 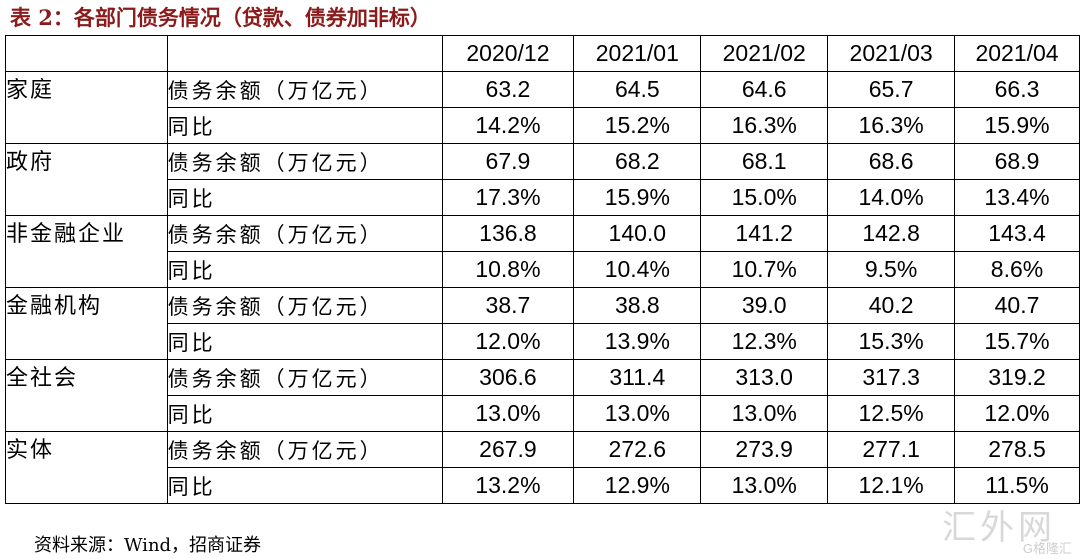 I want to click on source-note: 资料来源：Wind，招商证券, so click(x=148, y=545).